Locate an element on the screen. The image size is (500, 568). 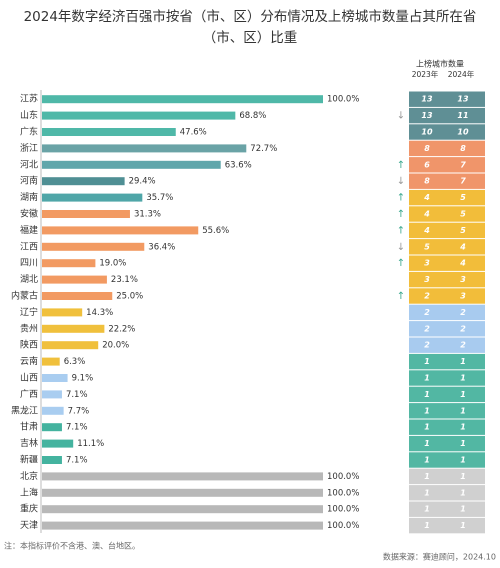
category-label: 上海 is located at coordinates (29, 492).